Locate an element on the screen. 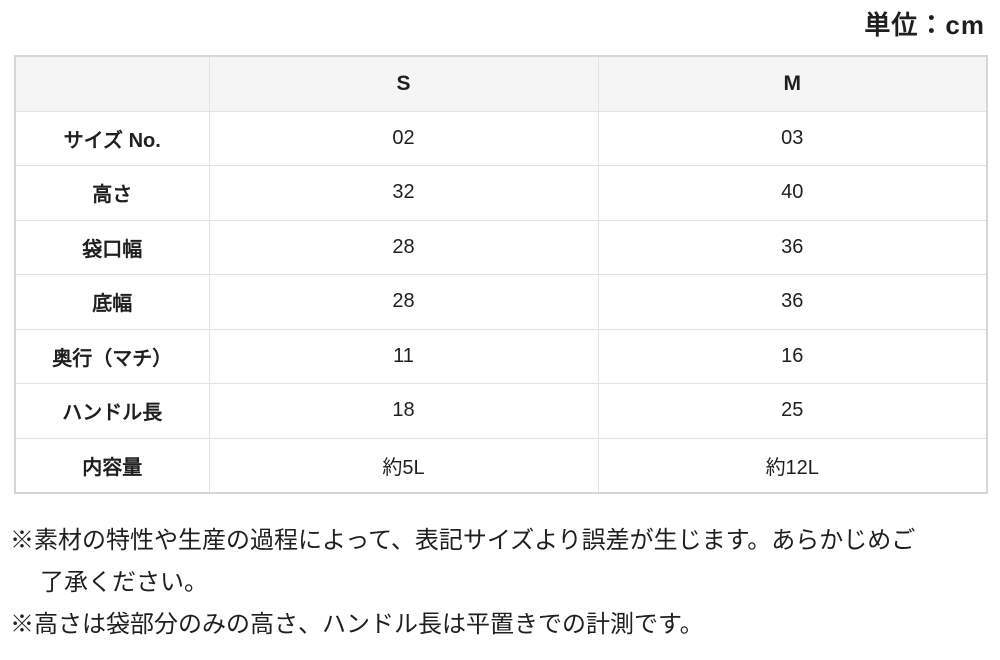  table-row-size-no: サイズ No. 02 03 is located at coordinates (501, 138).